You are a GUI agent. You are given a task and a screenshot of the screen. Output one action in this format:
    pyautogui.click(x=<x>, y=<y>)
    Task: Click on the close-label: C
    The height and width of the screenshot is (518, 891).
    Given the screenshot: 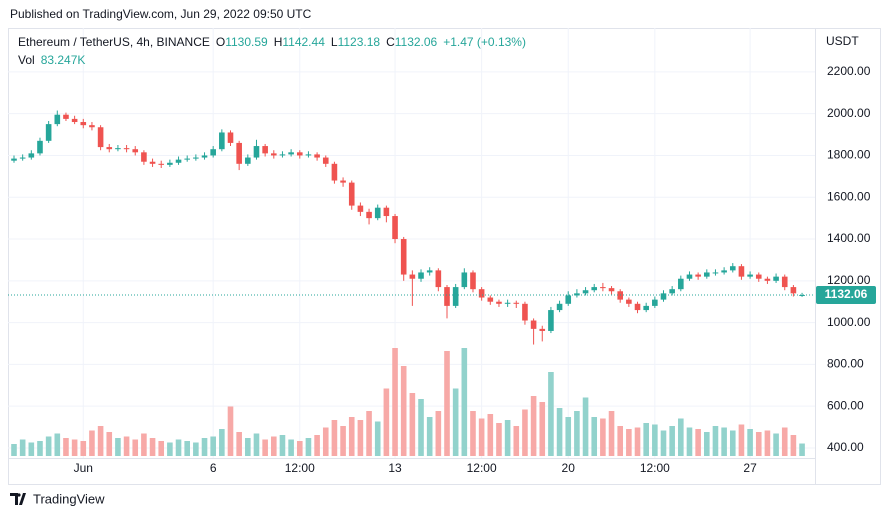 What is the action you would take?
    pyautogui.click(x=390, y=42)
    